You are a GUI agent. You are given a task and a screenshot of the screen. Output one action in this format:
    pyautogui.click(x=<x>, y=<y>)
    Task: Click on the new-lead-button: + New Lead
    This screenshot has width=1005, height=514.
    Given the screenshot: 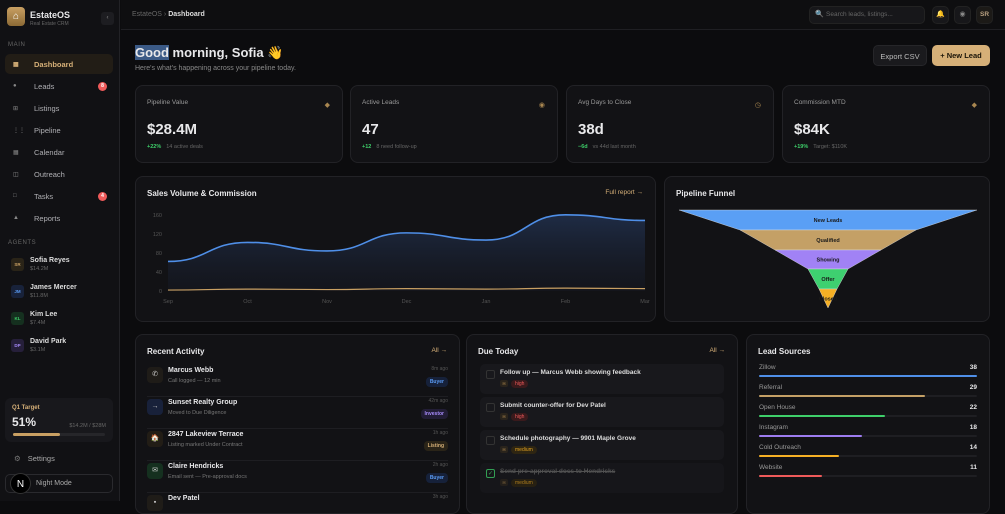 What is the action you would take?
    pyautogui.click(x=961, y=55)
    